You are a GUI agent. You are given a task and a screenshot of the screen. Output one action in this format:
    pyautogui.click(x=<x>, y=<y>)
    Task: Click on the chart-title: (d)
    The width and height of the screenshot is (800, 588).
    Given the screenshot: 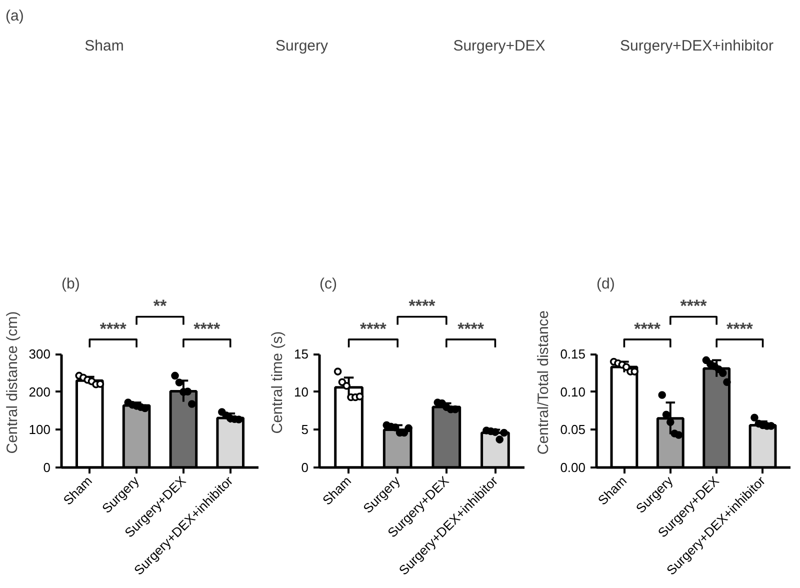 What is the action you would take?
    pyautogui.click(x=605, y=284)
    